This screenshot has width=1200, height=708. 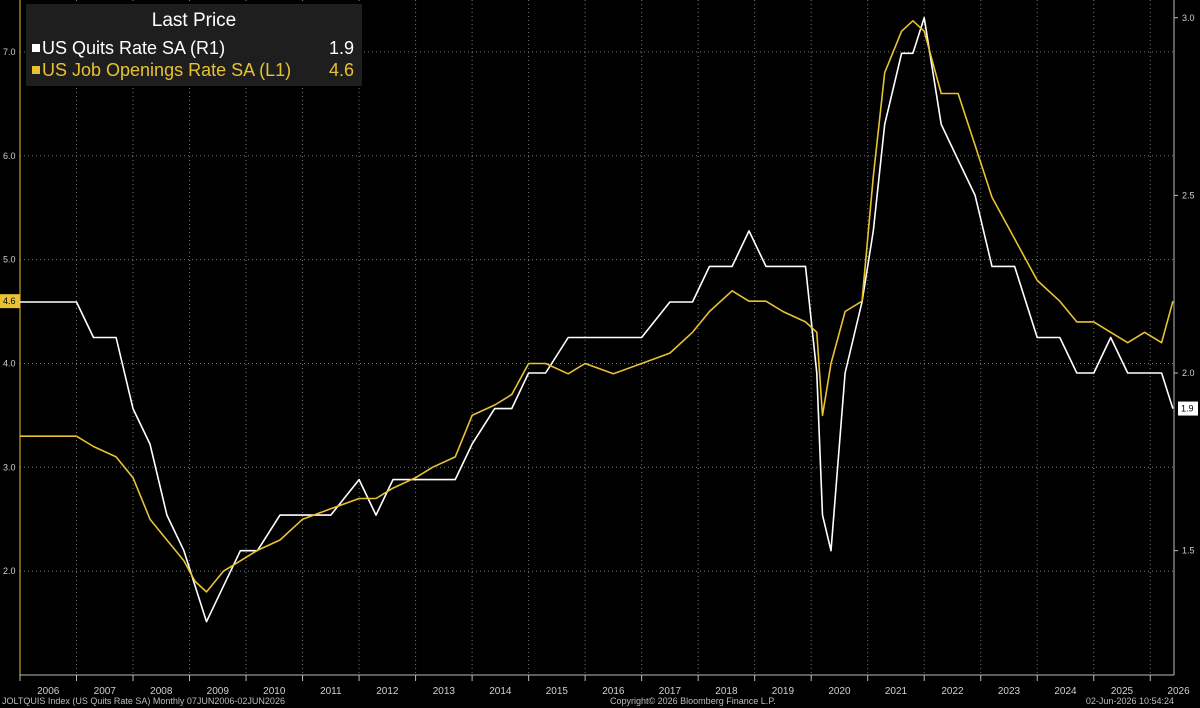 I want to click on x-tick-label: 2007, so click(x=105, y=691).